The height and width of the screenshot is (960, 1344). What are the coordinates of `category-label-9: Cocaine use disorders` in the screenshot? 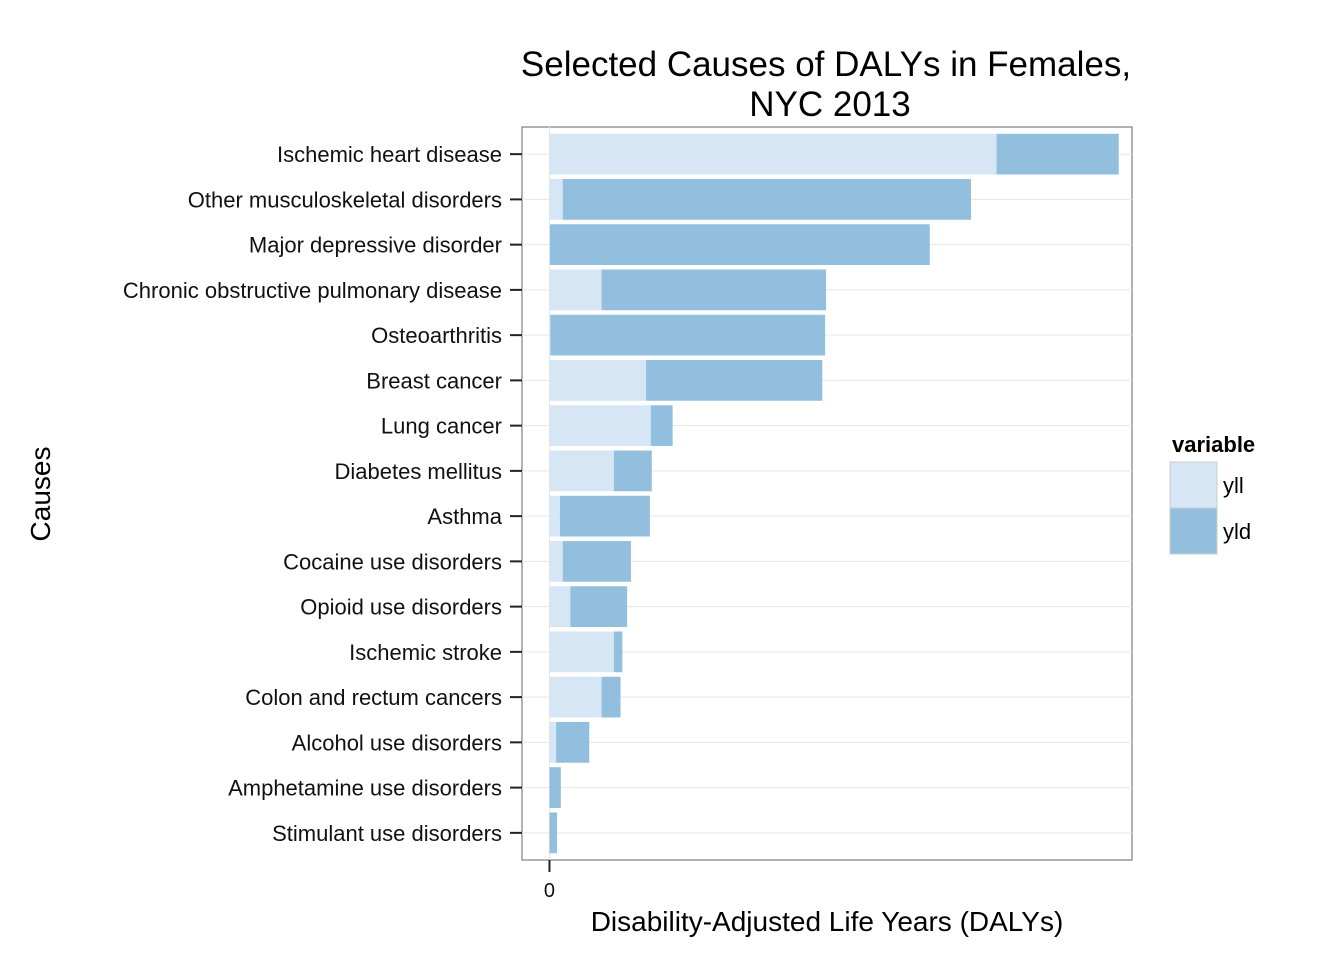 It's located at (392, 561).